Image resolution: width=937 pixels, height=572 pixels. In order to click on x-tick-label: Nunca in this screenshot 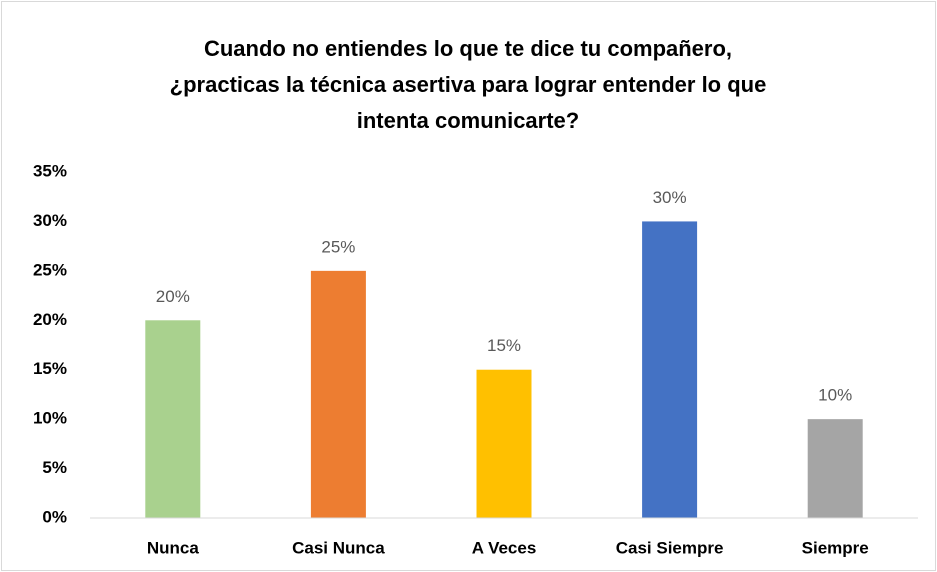, I will do `click(173, 547)`.